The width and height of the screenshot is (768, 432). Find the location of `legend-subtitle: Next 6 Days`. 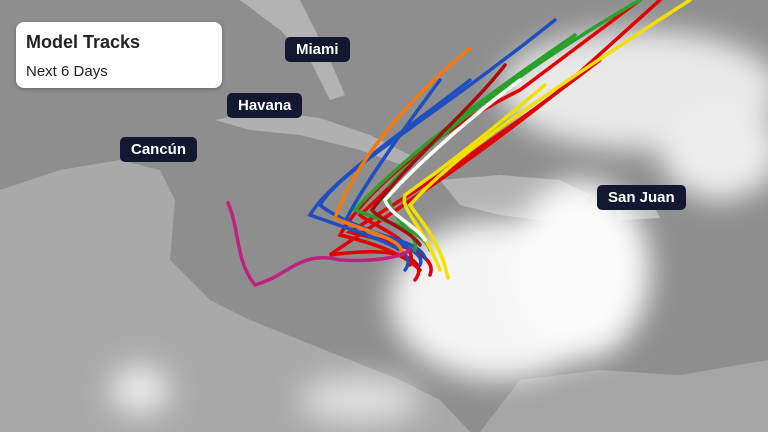

legend-subtitle: Next 6 Days is located at coordinates (67, 71).